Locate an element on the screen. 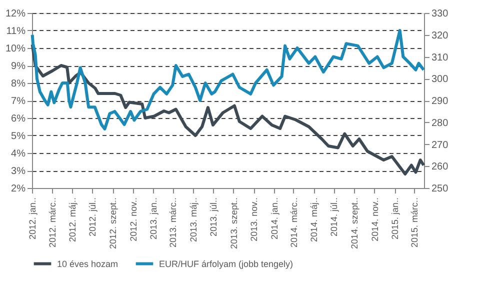  y-tick-label: 11% is located at coordinates (16, 31).